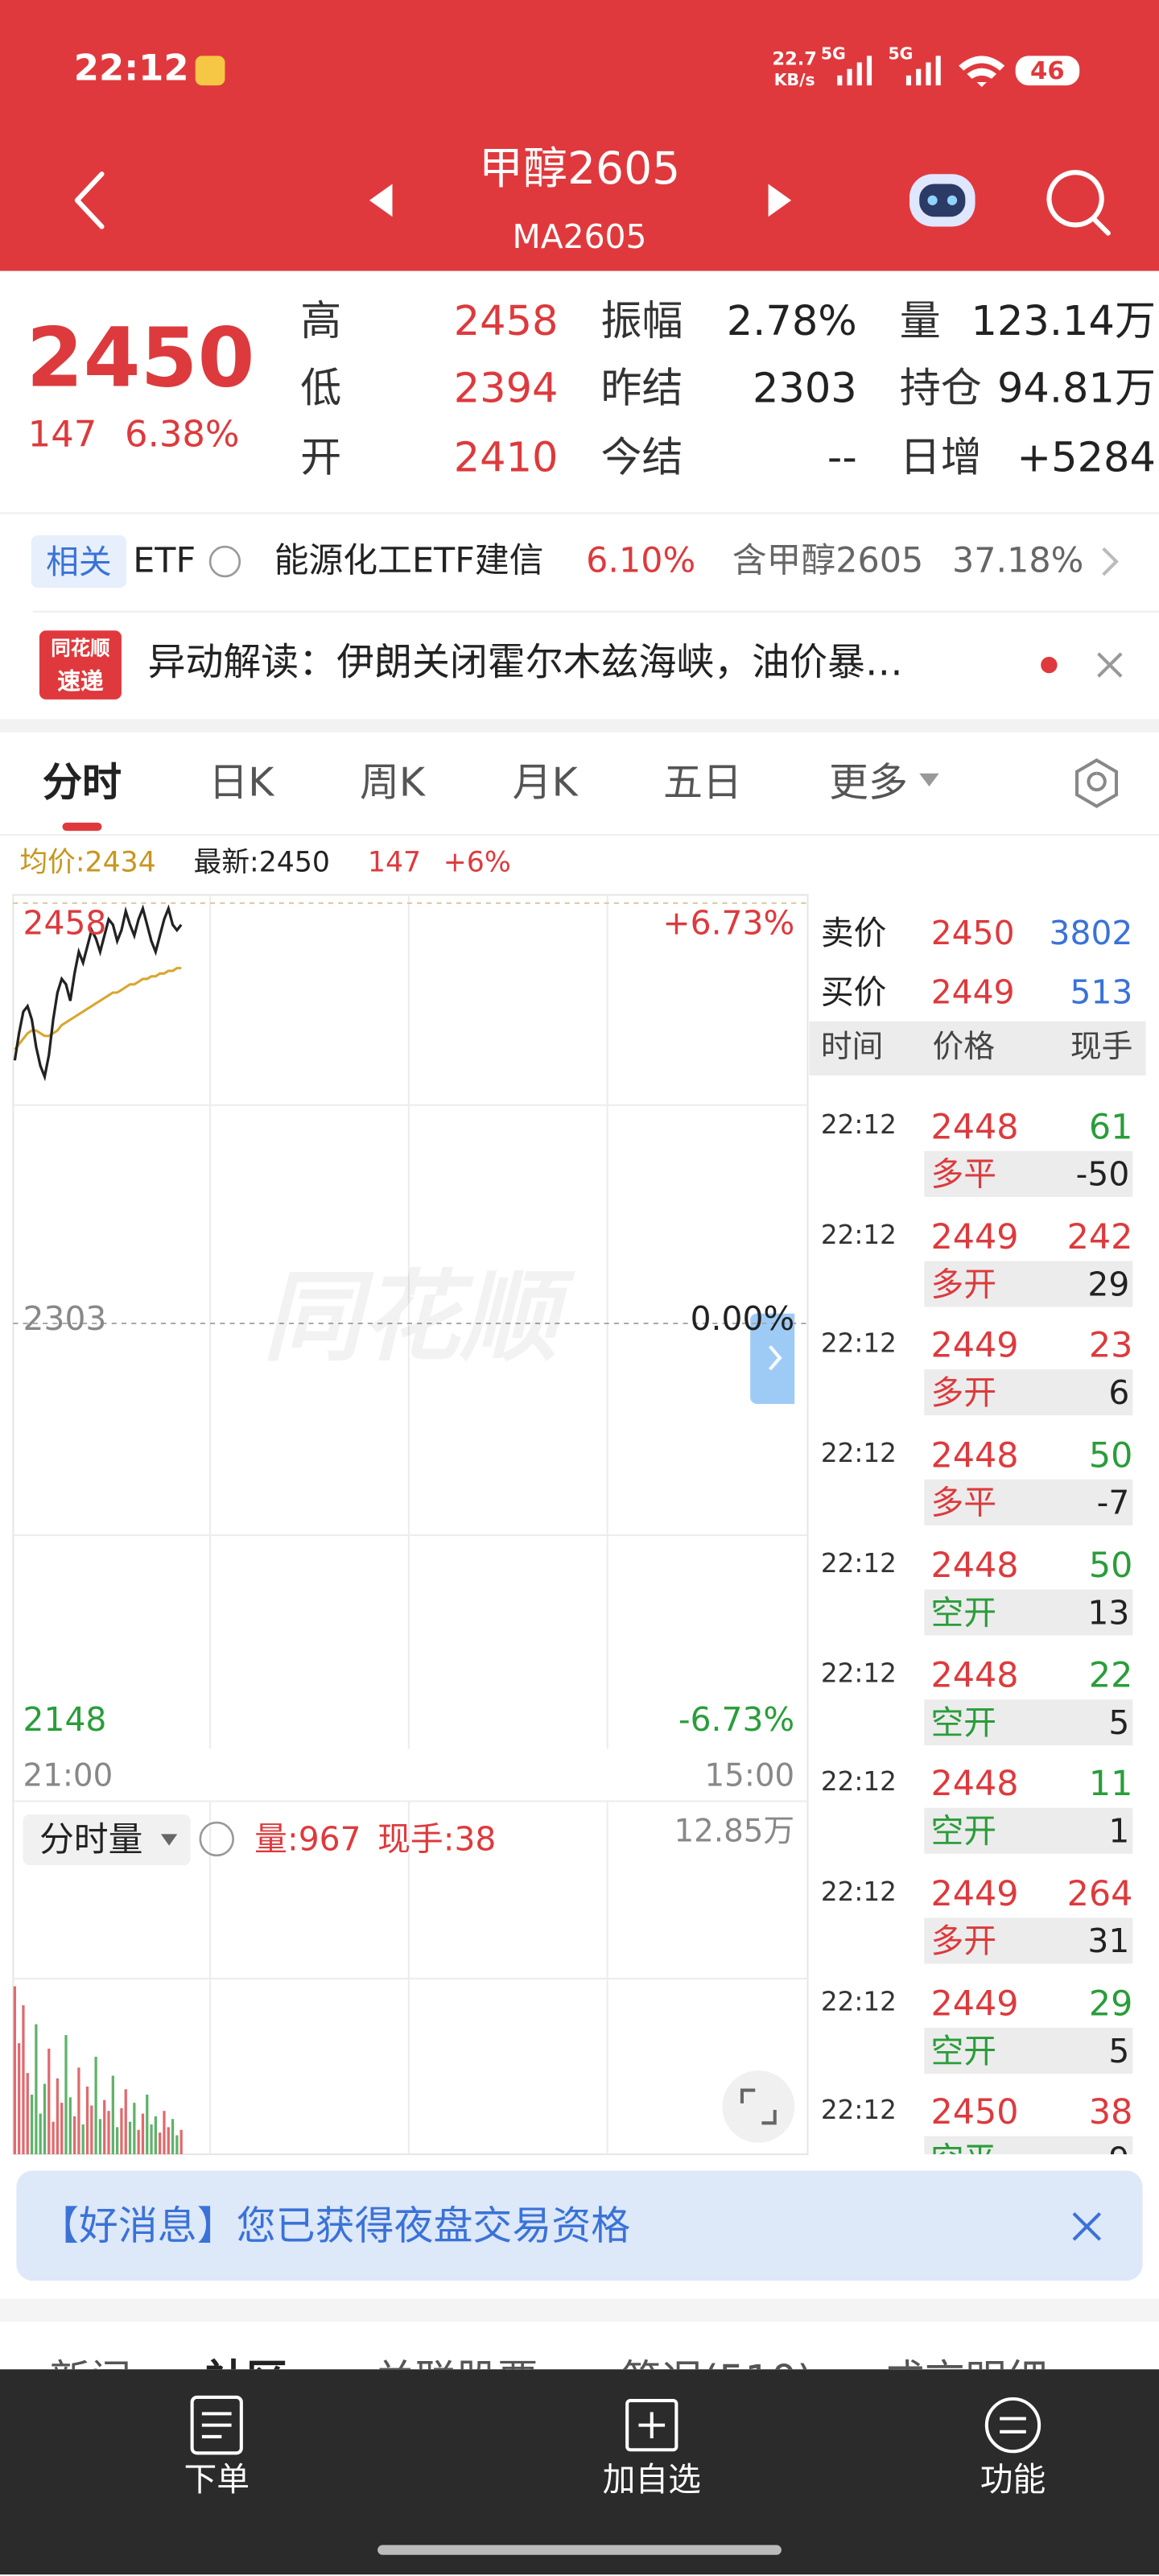 The width and height of the screenshot is (1159, 2576). I want to click on label: 2458, so click(506, 321).